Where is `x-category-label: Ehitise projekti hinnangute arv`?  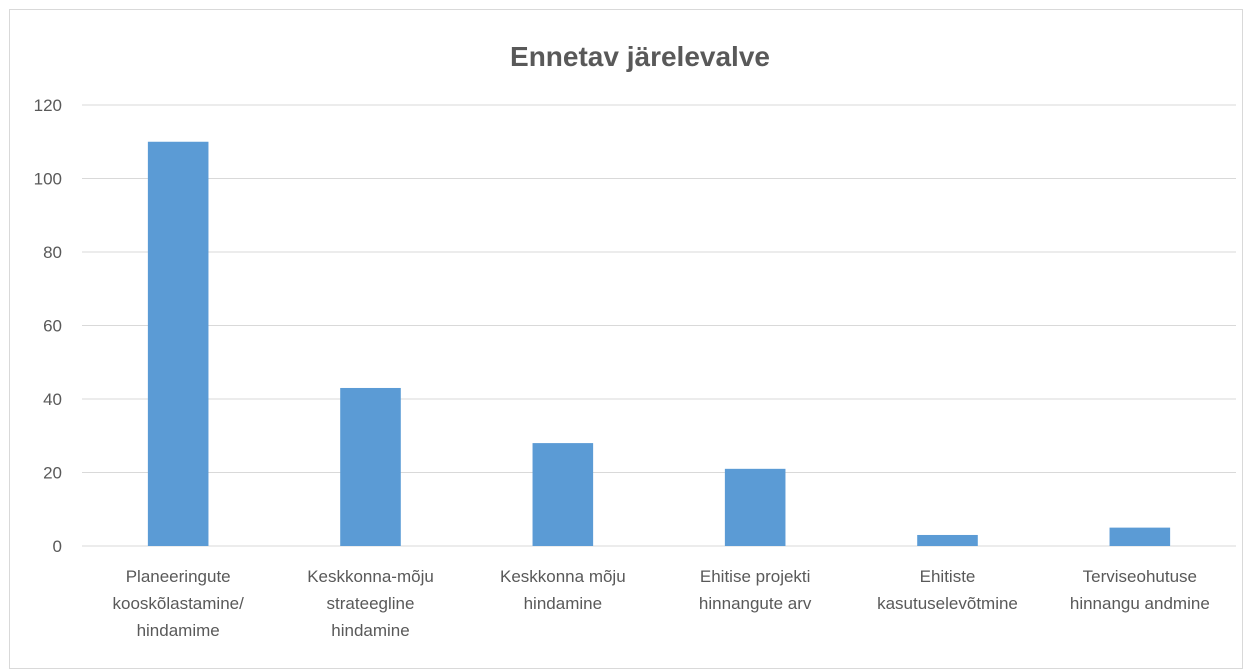
x-category-label: Ehitise projekti hinnangute arv is located at coordinates (755, 590).